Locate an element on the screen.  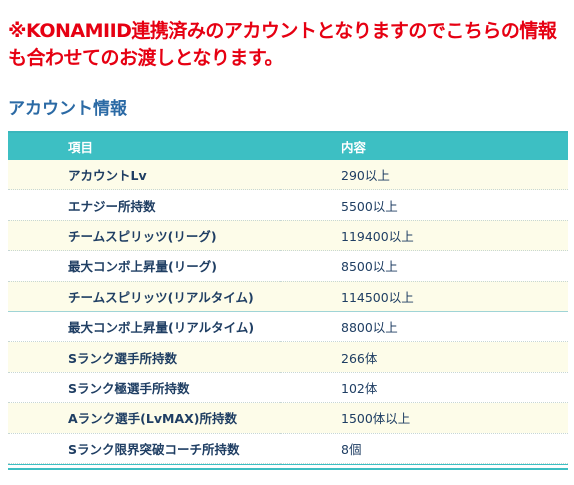
row-value: 290以上 is located at coordinates (424, 175).